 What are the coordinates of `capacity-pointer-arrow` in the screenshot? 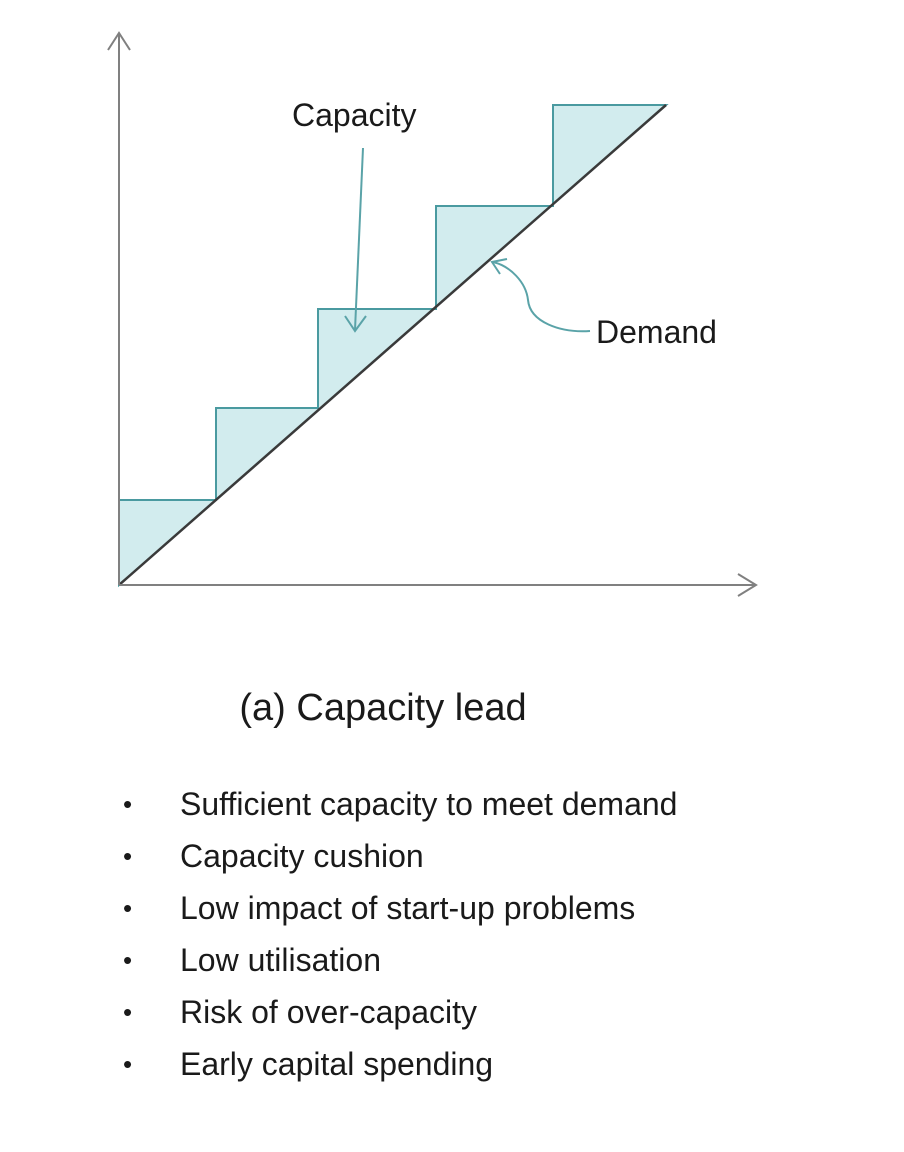 It's located at (355, 240).